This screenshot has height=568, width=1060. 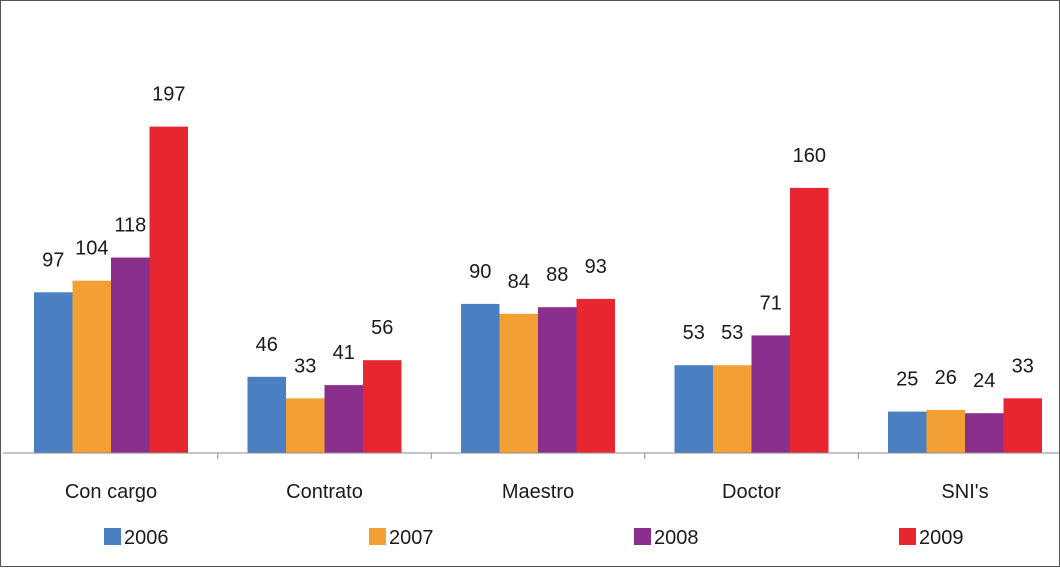 I want to click on data-label-sni-s-2009: 33, so click(x=1023, y=366).